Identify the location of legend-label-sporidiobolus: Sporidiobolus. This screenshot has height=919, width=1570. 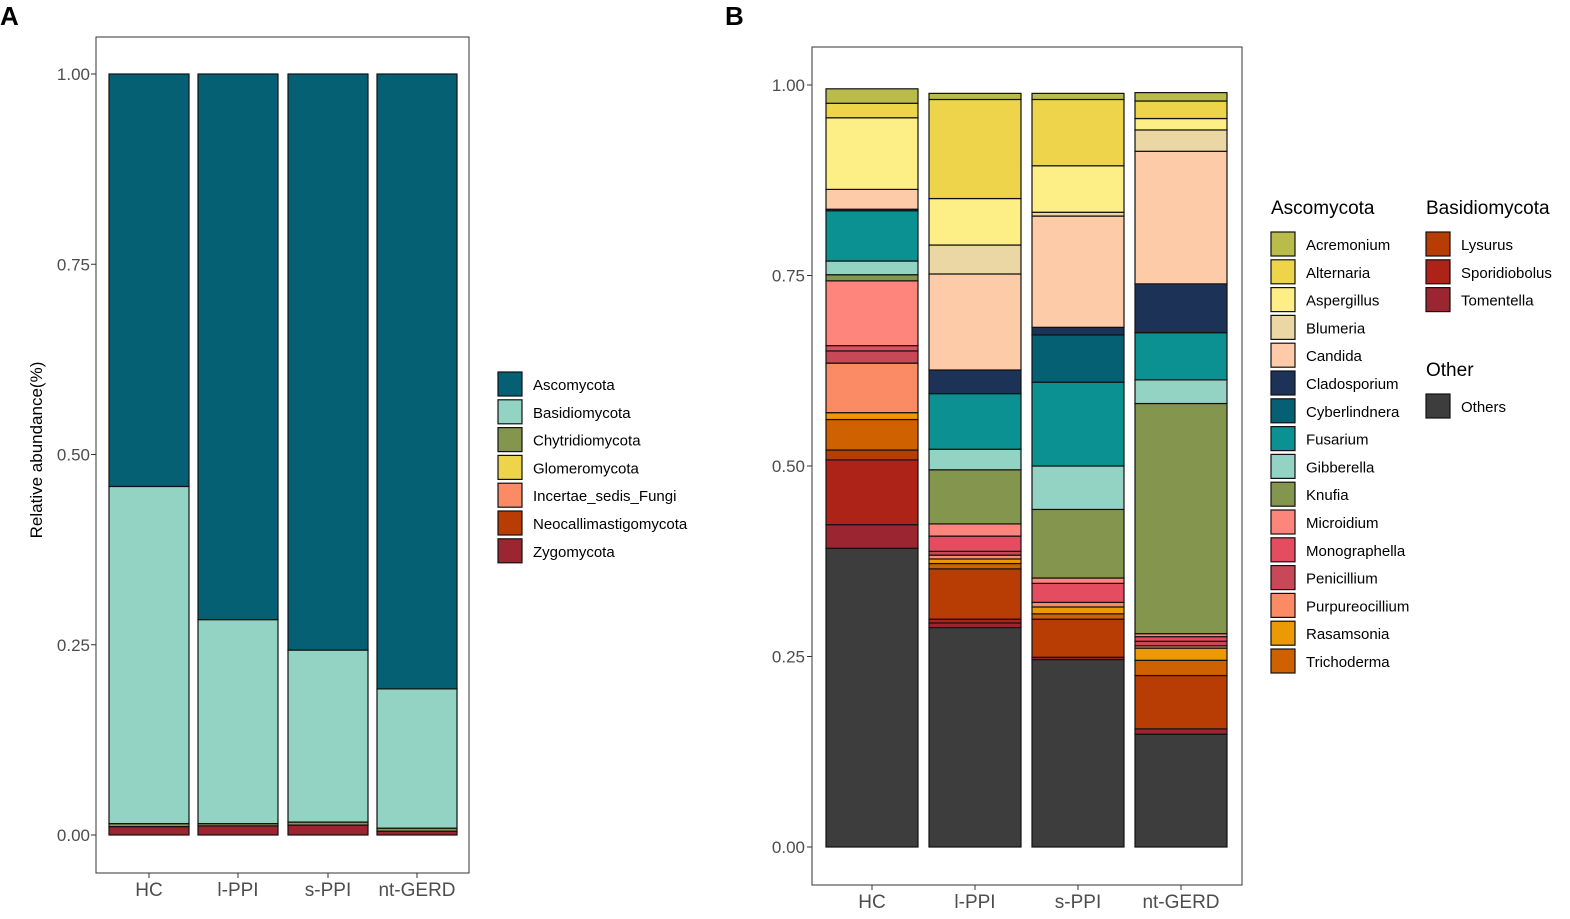
(1506, 273).